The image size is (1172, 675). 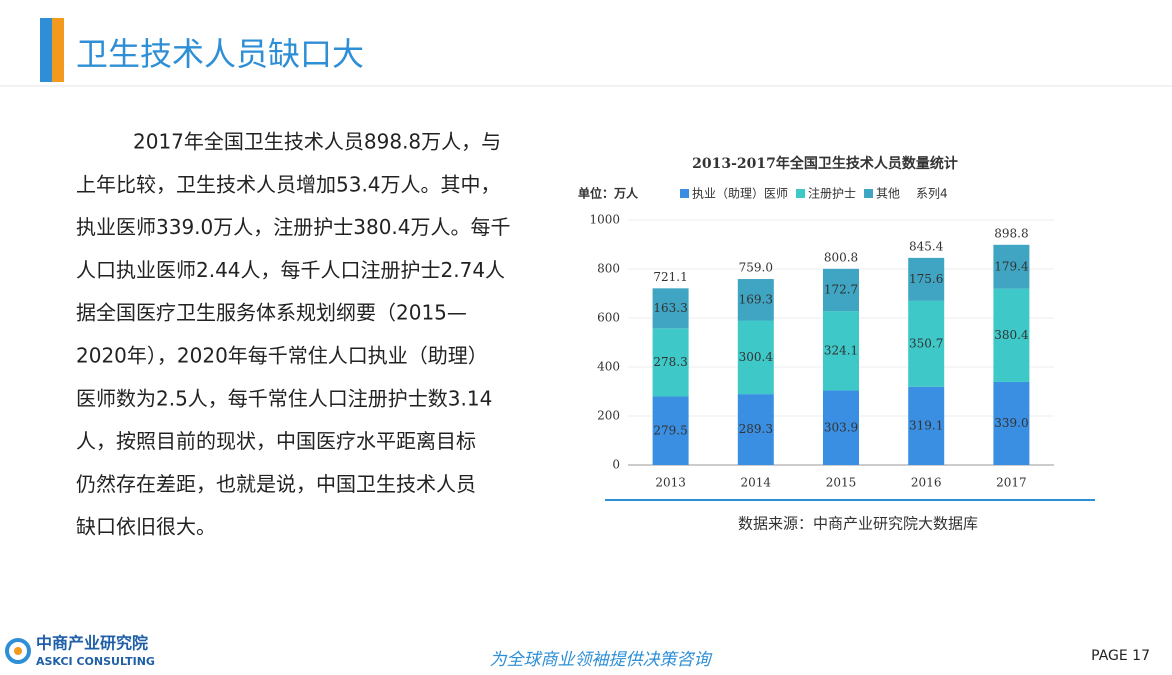 What do you see at coordinates (670, 277) in the screenshot?
I see `total-label: 721.1` at bounding box center [670, 277].